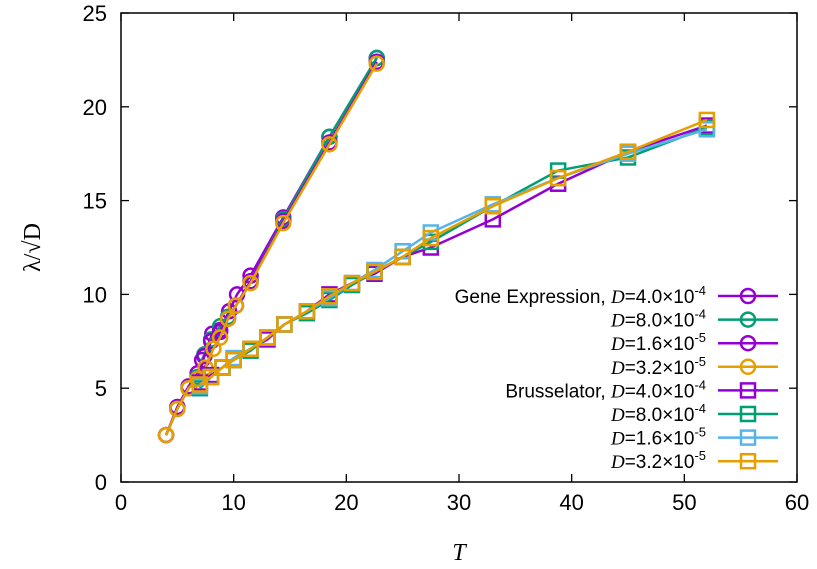 Image resolution: width=817 pixels, height=569 pixels. What do you see at coordinates (459, 502) in the screenshot?
I see `x-tick-label: 30` at bounding box center [459, 502].